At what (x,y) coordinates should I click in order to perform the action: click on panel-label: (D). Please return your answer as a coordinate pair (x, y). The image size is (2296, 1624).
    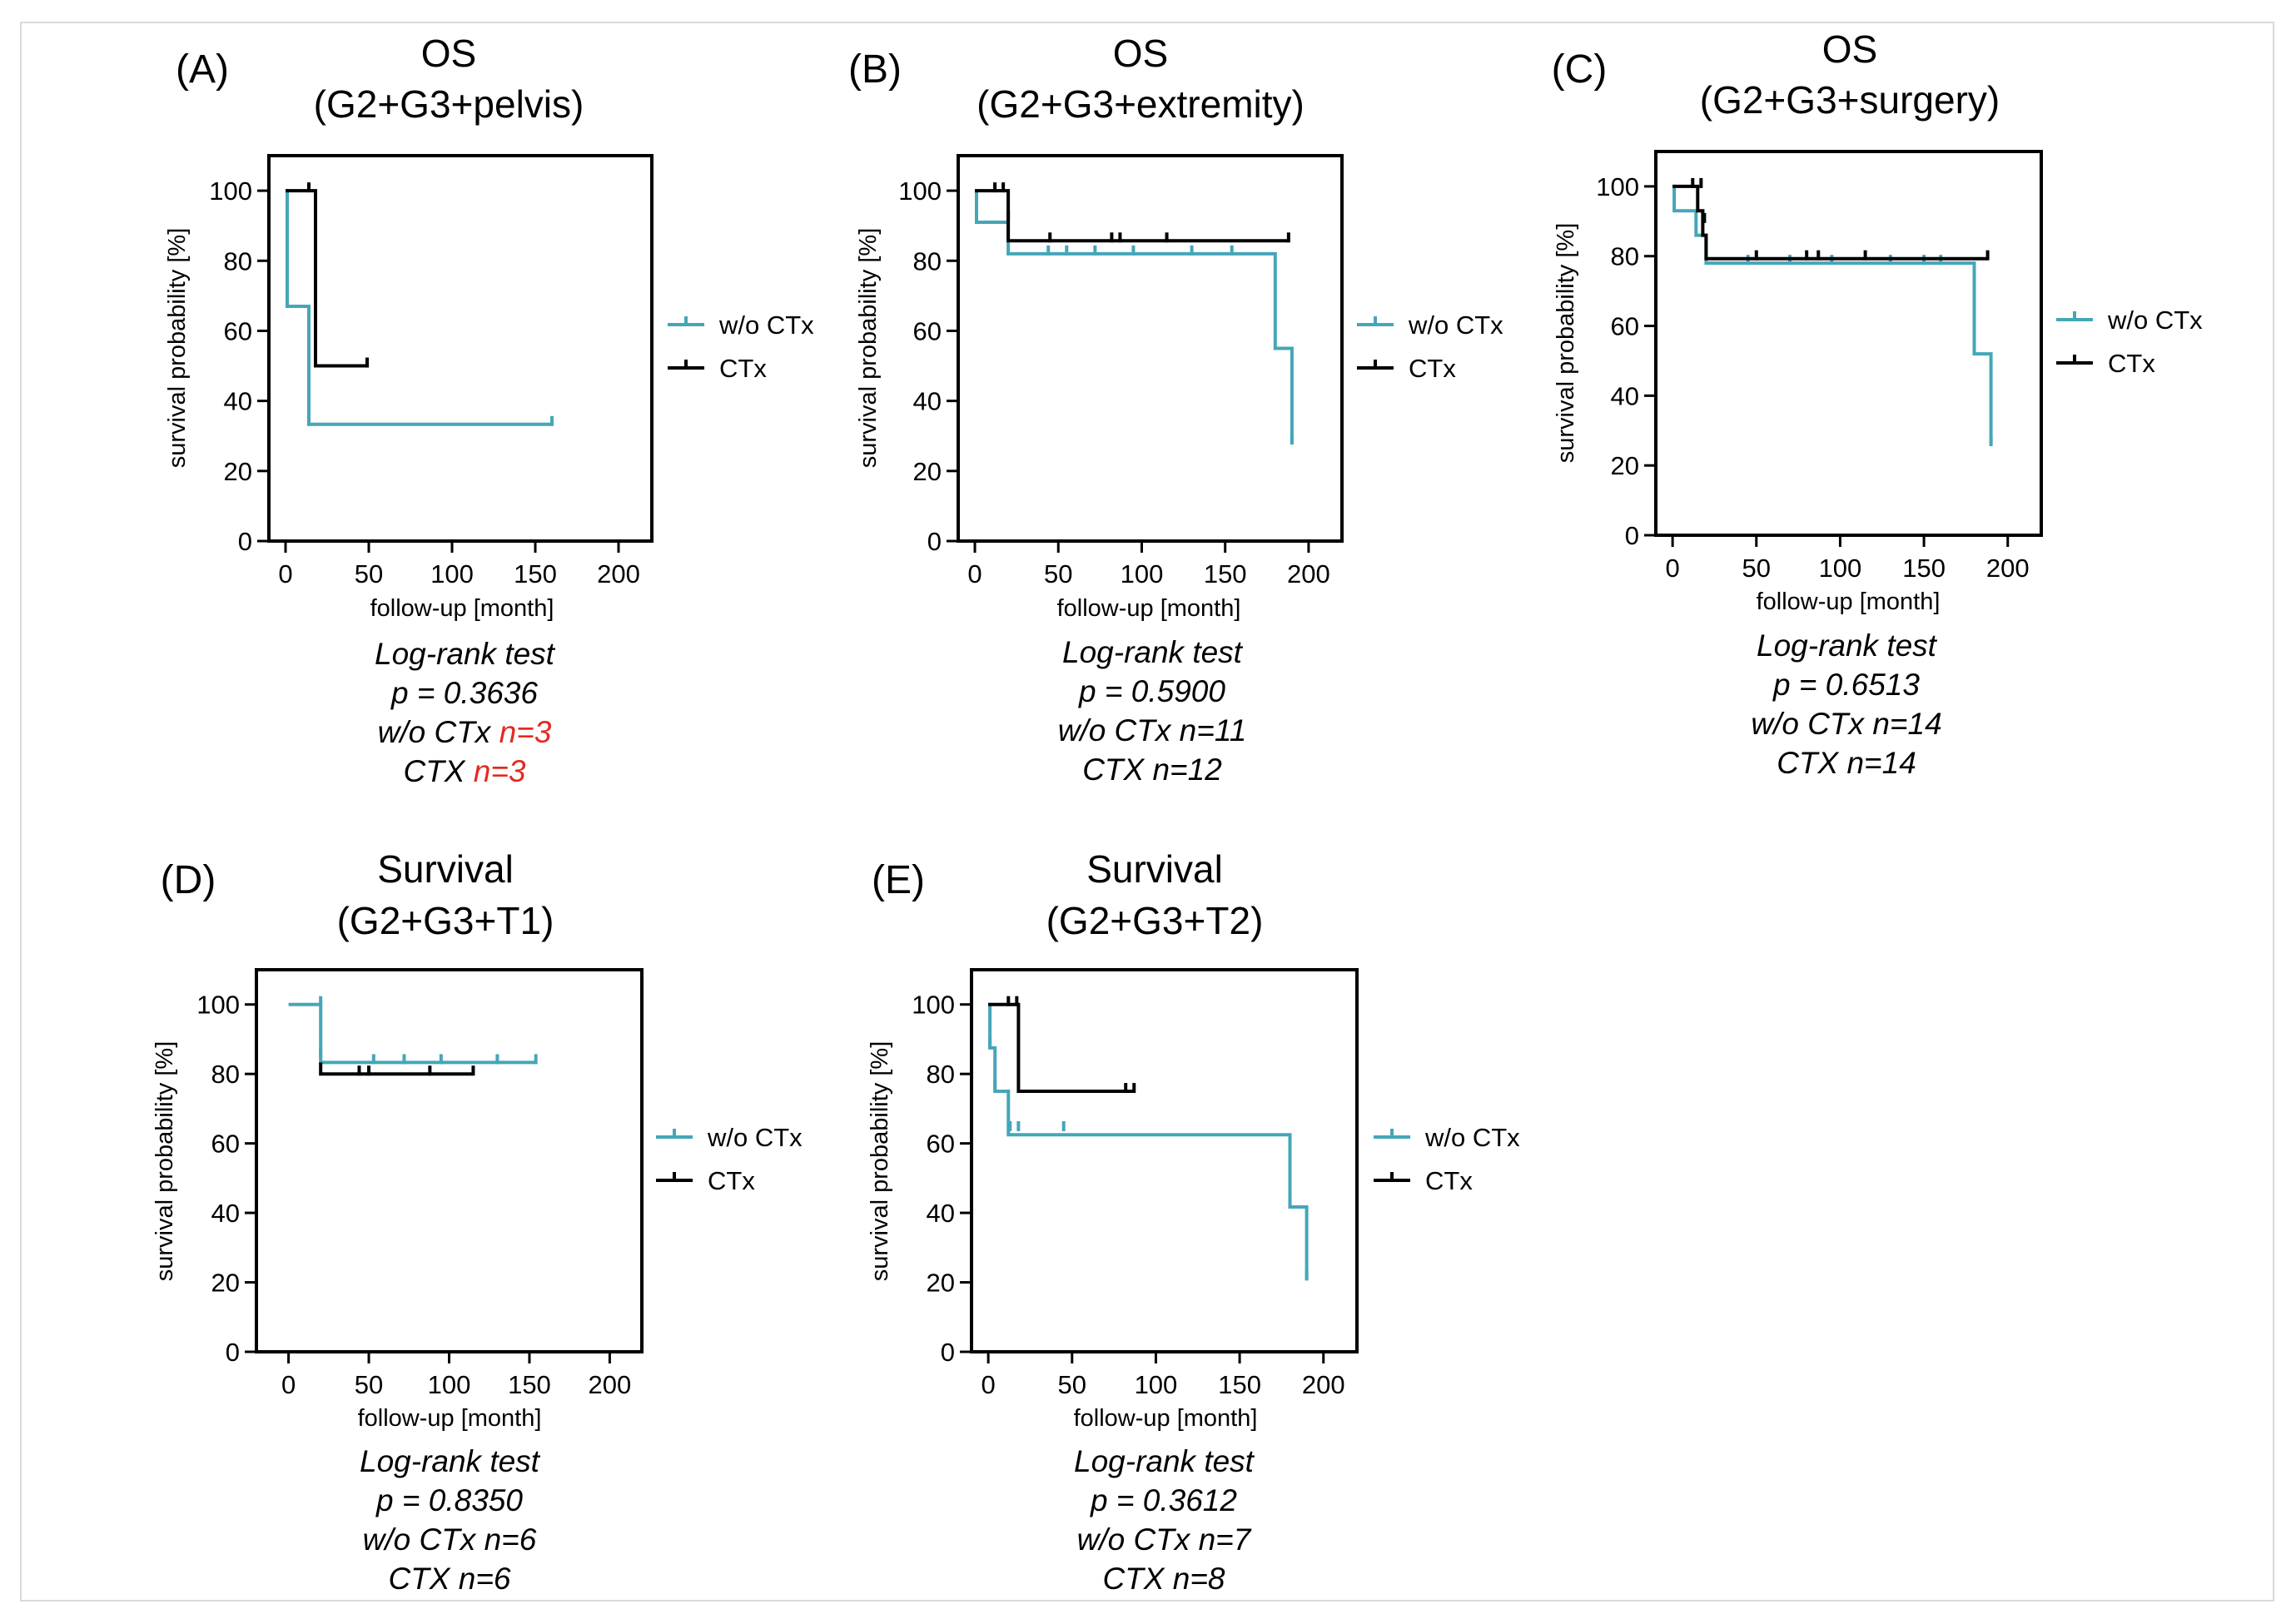
    Looking at the image, I should click on (188, 880).